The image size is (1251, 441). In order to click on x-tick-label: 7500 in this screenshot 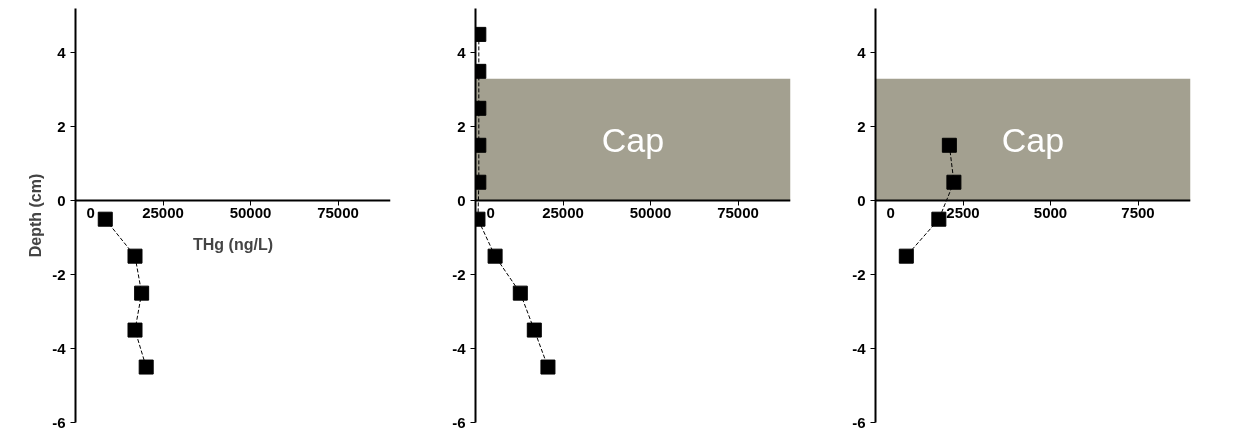, I will do `click(1138, 212)`.